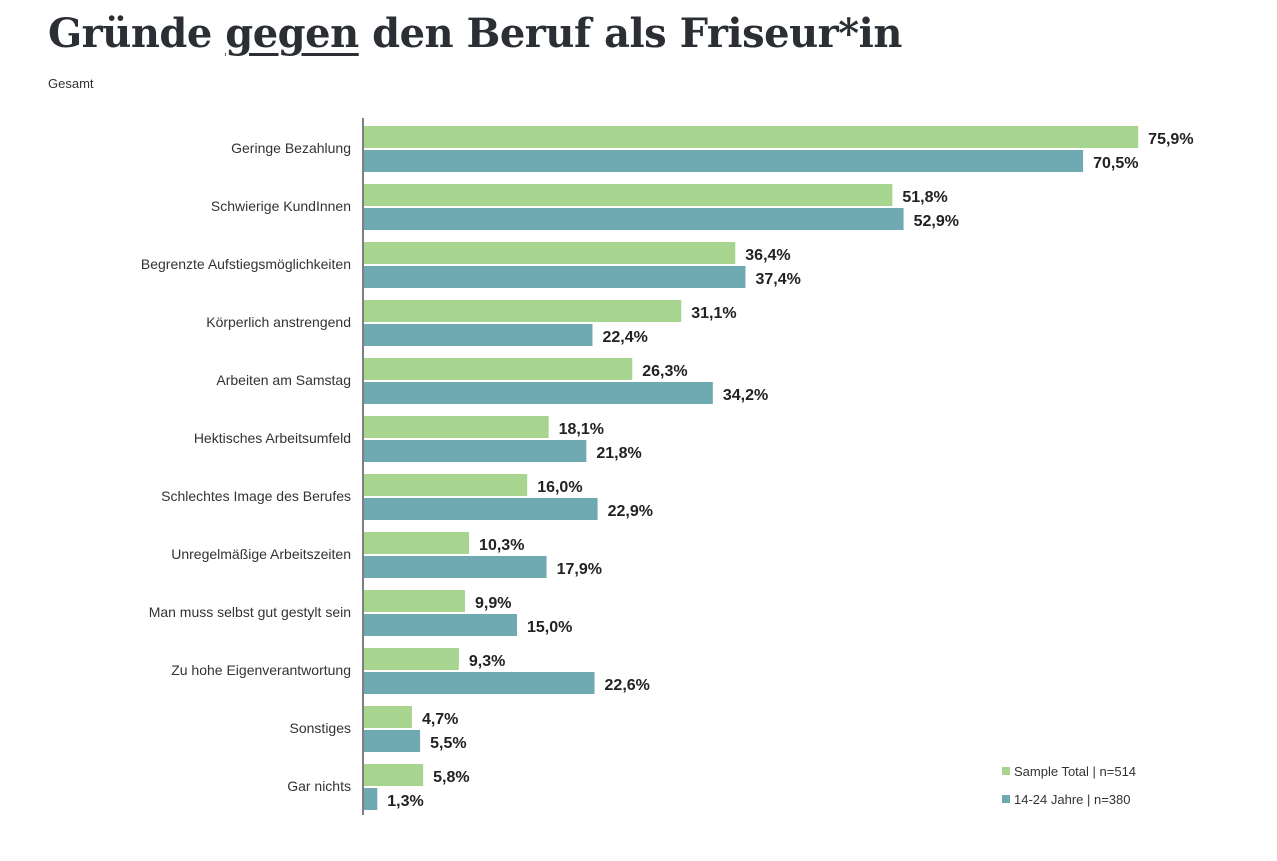  Describe the element at coordinates (550, 253) in the screenshot. I see `bar-sample-total-begrenzte-aufstiegsmoeglichkeiten` at that location.